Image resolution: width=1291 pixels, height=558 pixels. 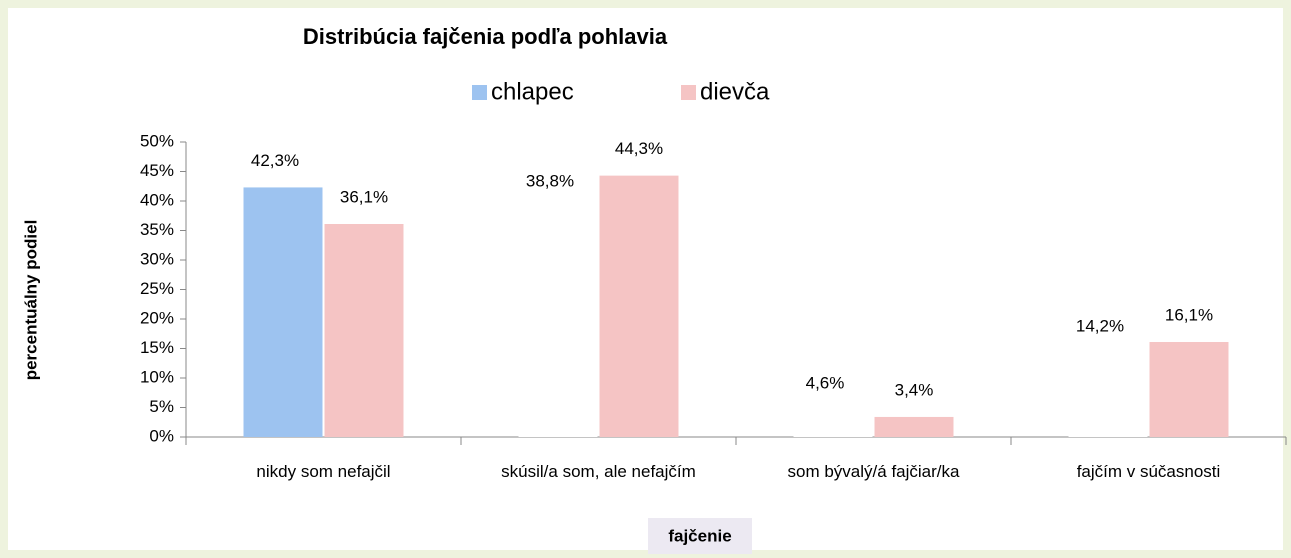 I want to click on x-tick-label: skúsil/a som, ale nefajčím, so click(x=598, y=471).